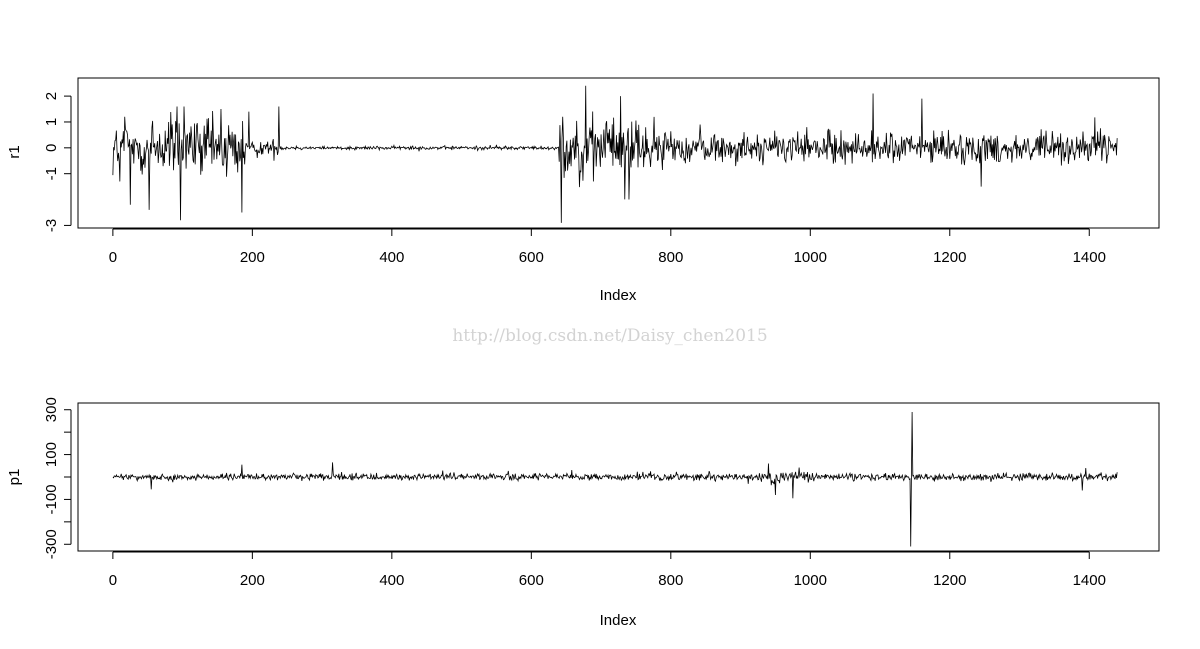 The width and height of the screenshot is (1200, 649). What do you see at coordinates (51, 454) in the screenshot?
I see `y-tick-label: 100` at bounding box center [51, 454].